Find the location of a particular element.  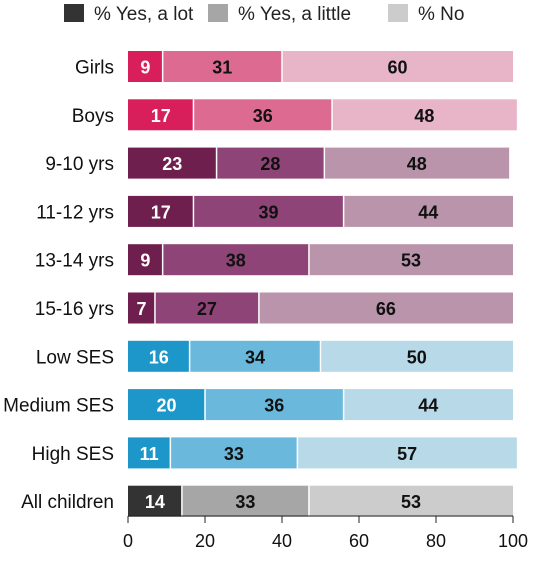

x-tick-label: 0 is located at coordinates (128, 541).